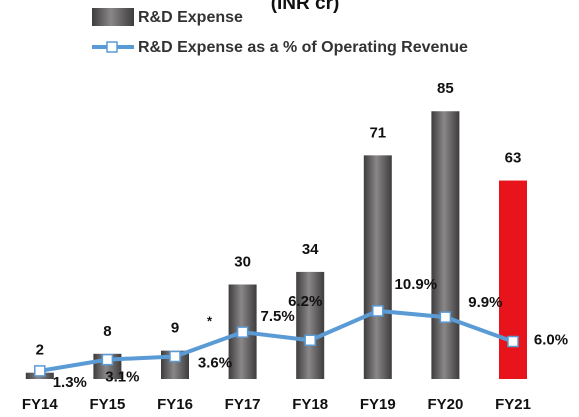  Describe the element at coordinates (445, 88) in the screenshot. I see `bar-value-label: 85` at that location.